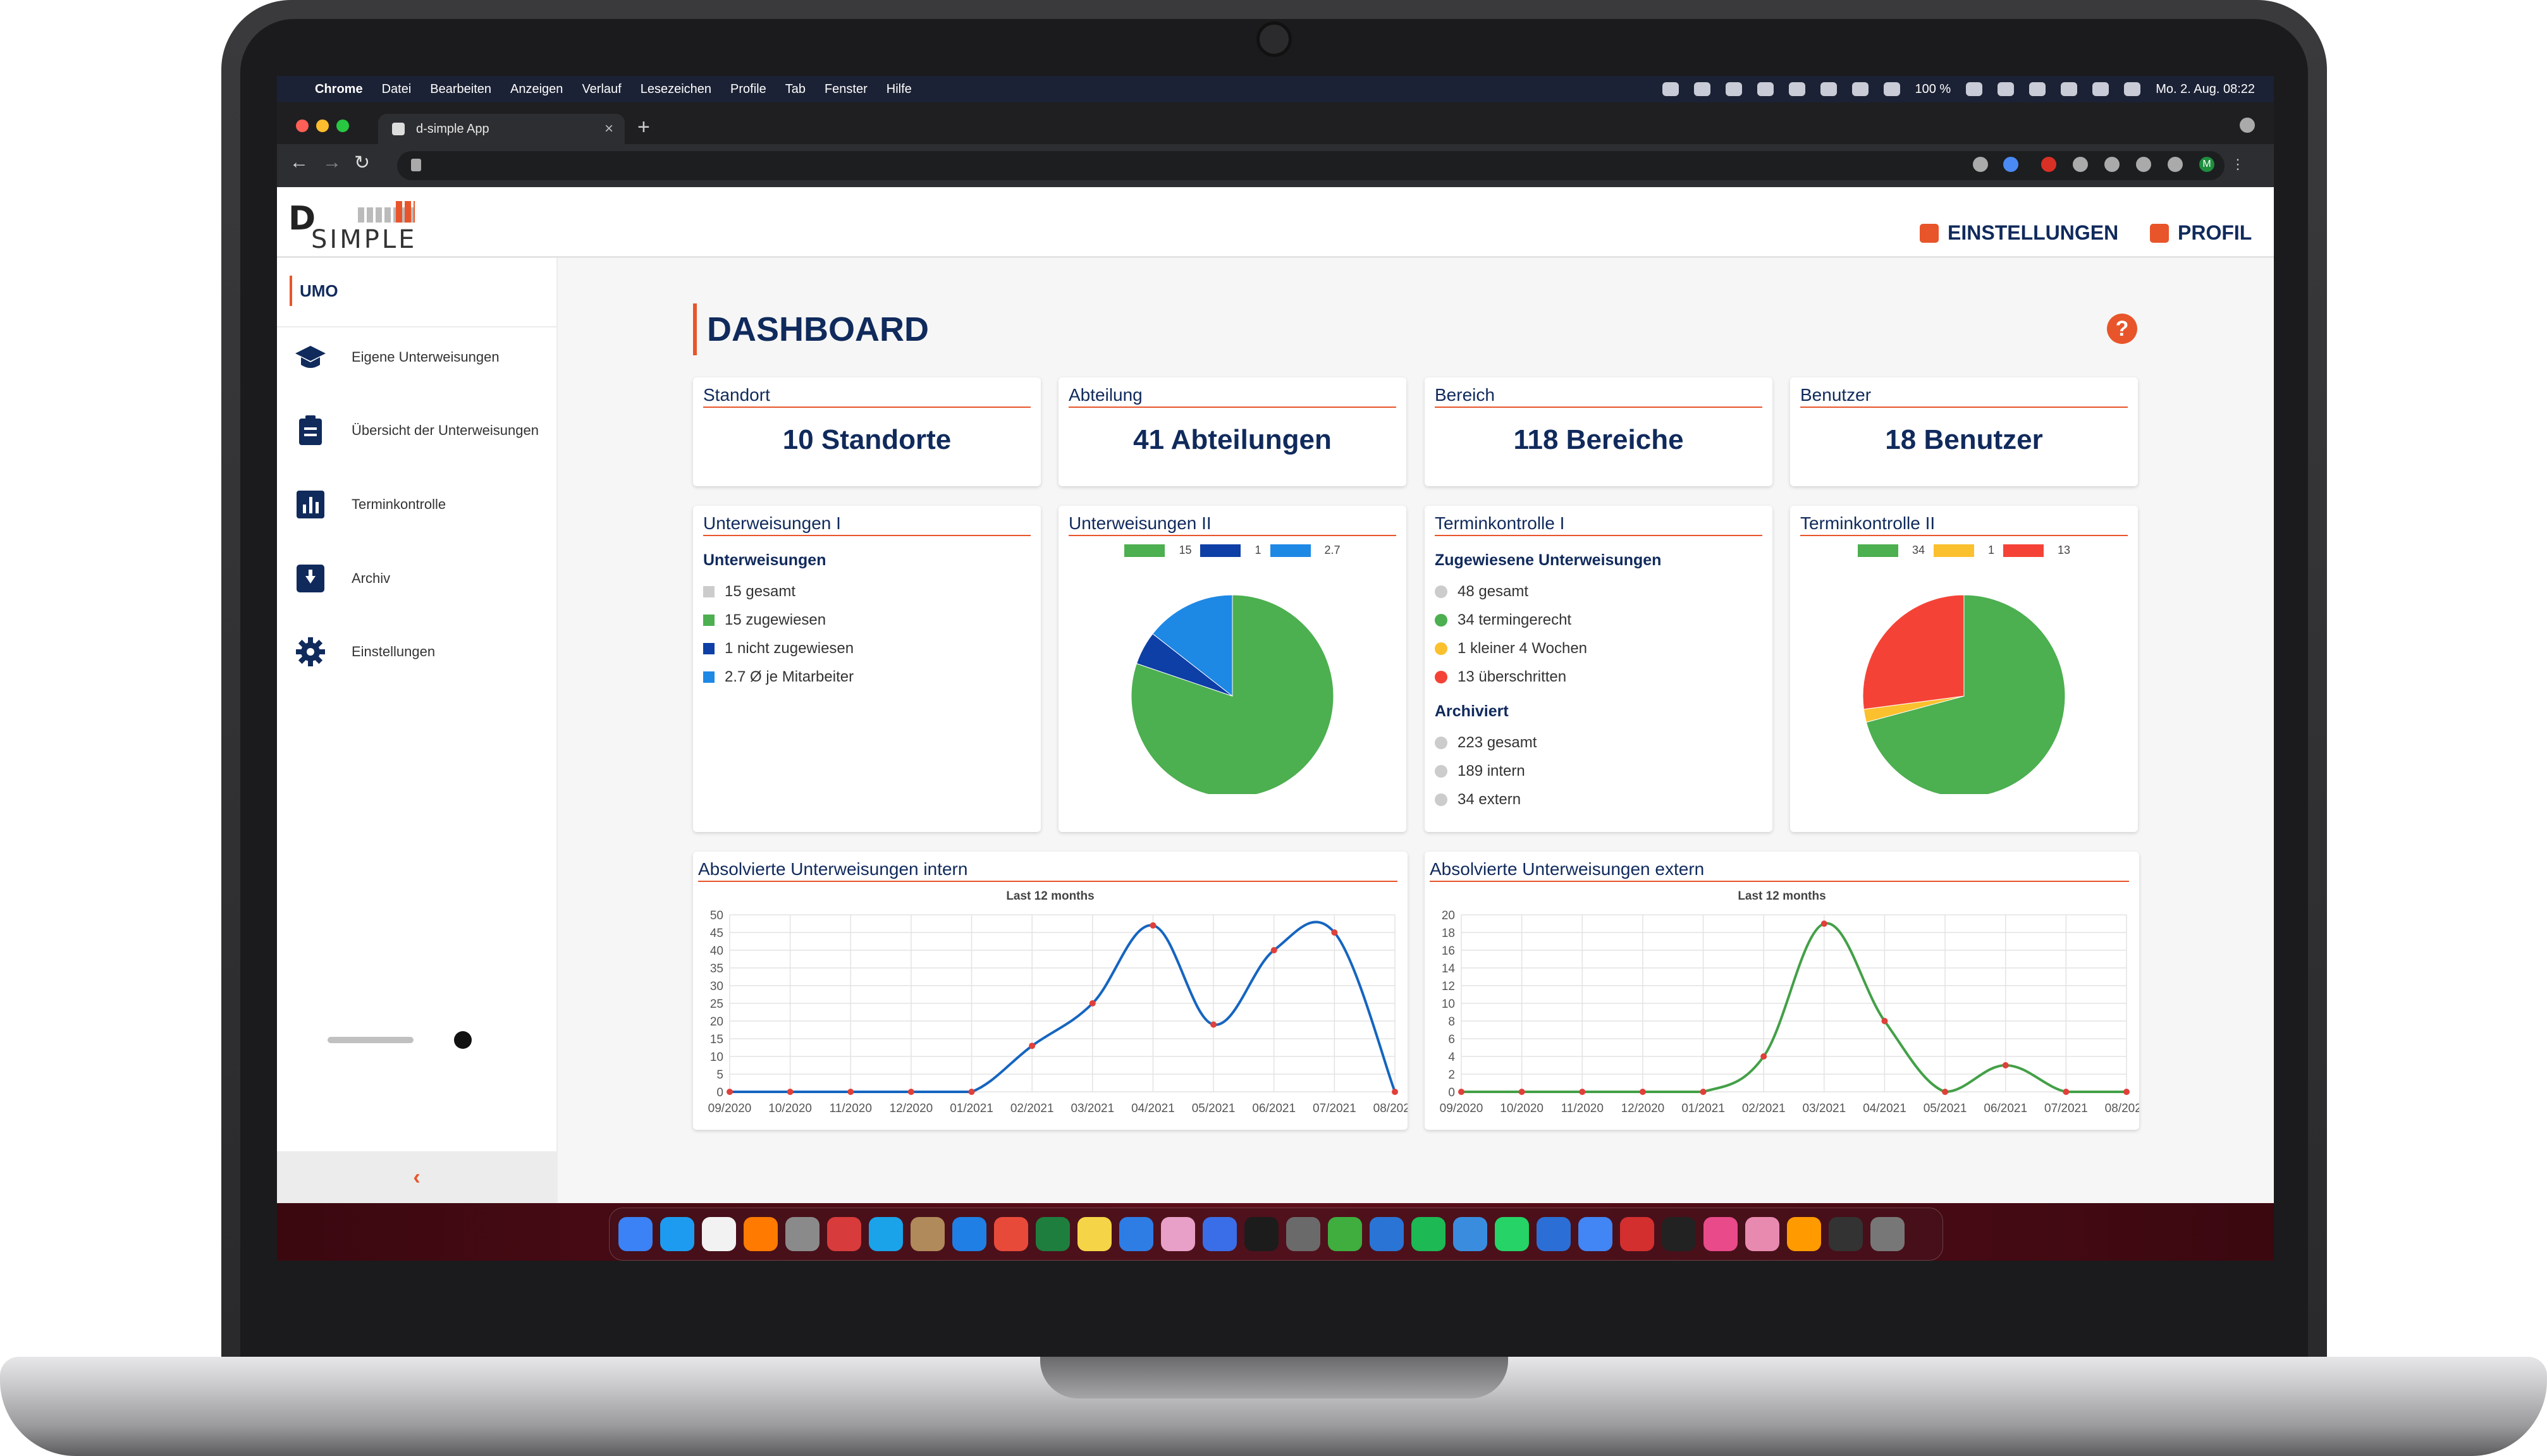 The height and width of the screenshot is (1456, 2547). Describe the element at coordinates (461, 89) in the screenshot. I see `menu-bearbeiten: Bearbeiten` at that location.